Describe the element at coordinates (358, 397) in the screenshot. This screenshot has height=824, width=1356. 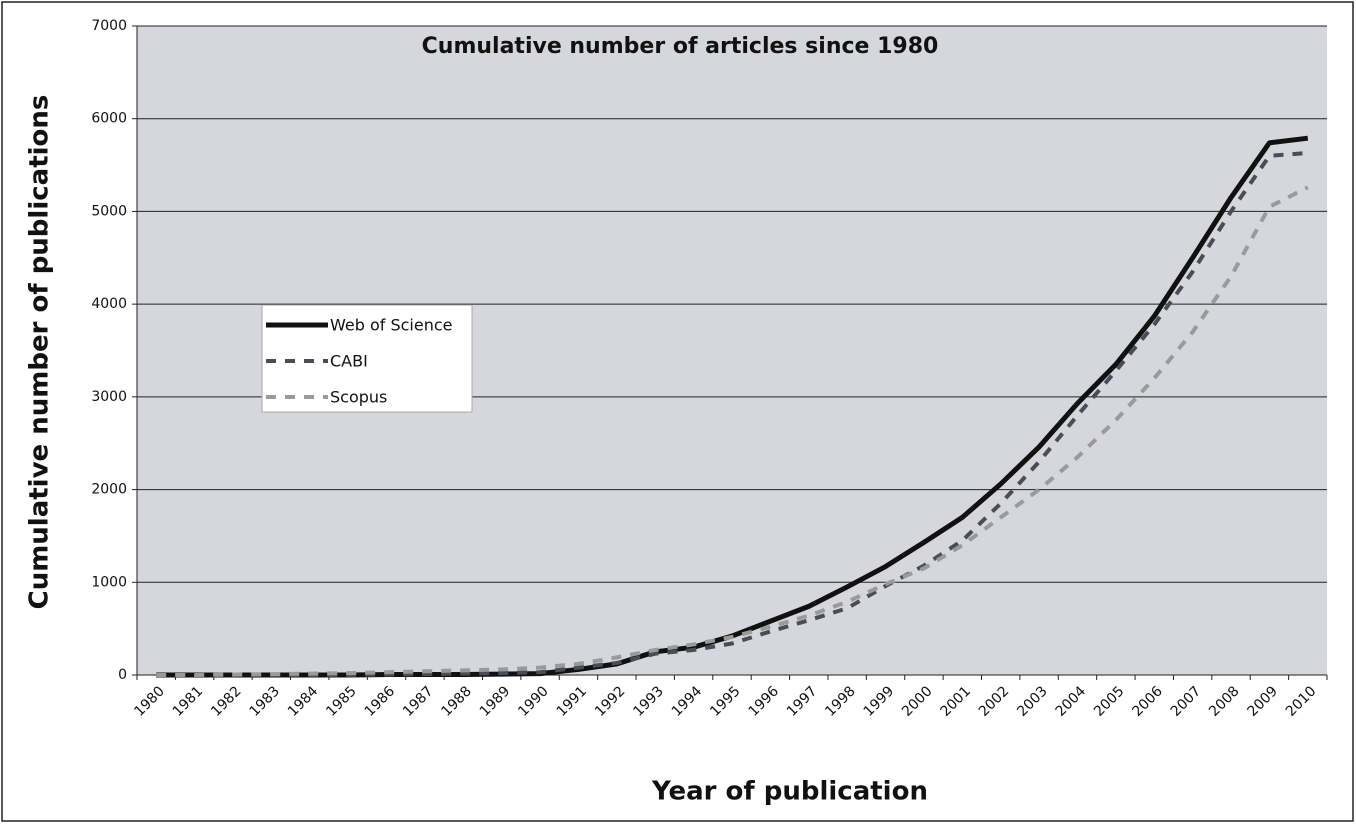
I see `legend-label: Scopus` at that location.